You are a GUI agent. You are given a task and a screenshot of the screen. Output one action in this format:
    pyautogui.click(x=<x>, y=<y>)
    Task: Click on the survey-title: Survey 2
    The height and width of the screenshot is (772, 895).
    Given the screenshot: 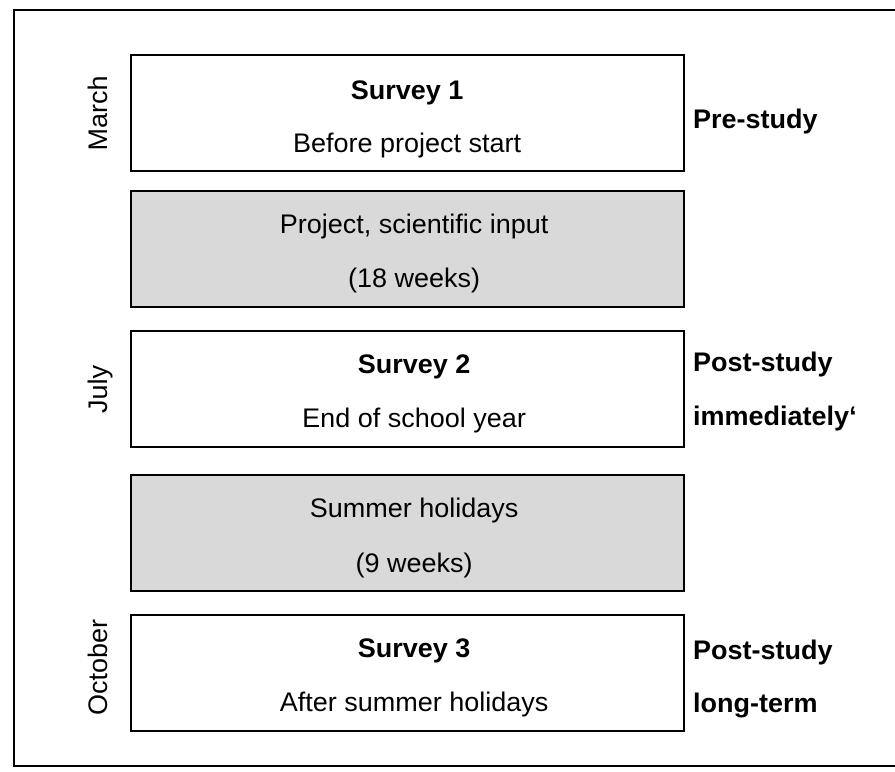 What is the action you would take?
    pyautogui.click(x=414, y=364)
    